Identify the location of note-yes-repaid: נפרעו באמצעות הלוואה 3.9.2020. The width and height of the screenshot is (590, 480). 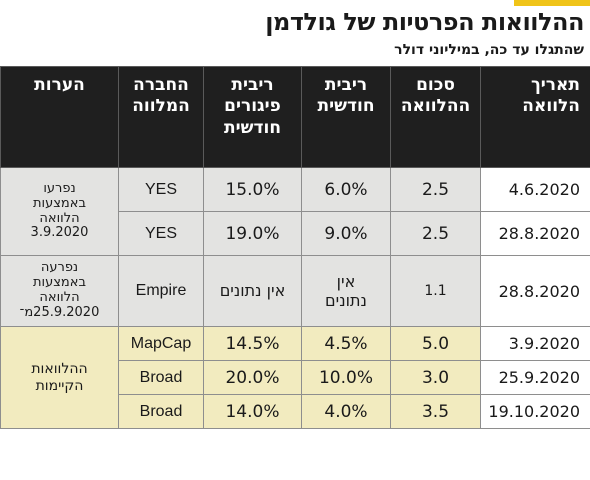
(59, 211).